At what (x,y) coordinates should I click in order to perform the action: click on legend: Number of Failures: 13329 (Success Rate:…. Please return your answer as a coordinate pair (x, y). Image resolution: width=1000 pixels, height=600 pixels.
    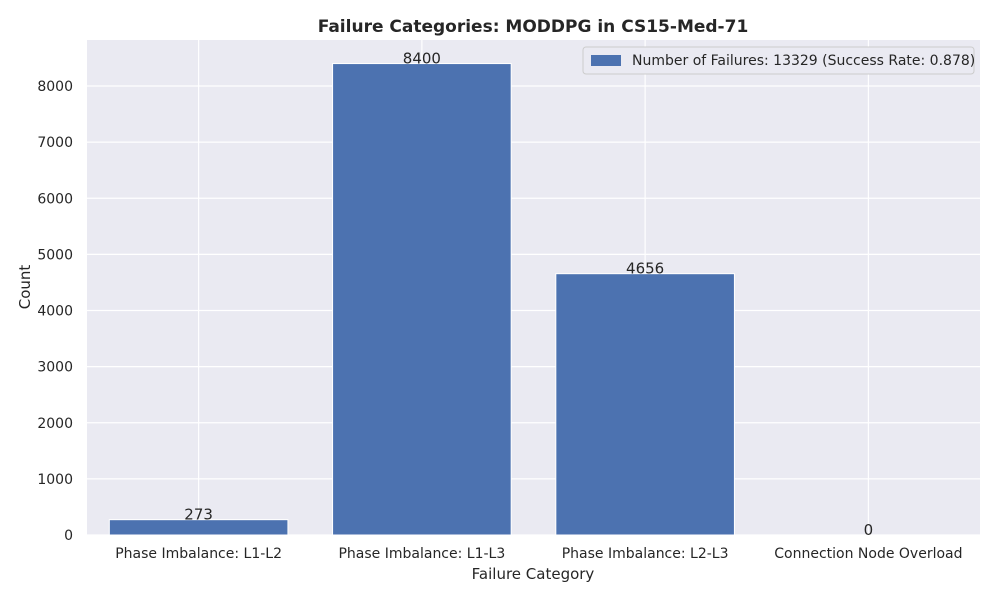
    Looking at the image, I should click on (778, 60).